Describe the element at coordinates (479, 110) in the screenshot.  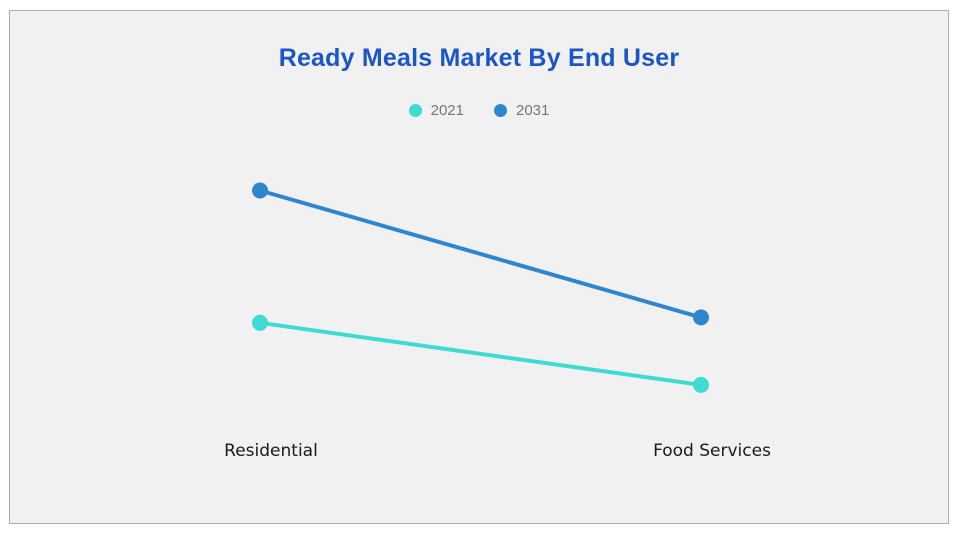
I see `chart-legend: 2021 2031` at that location.